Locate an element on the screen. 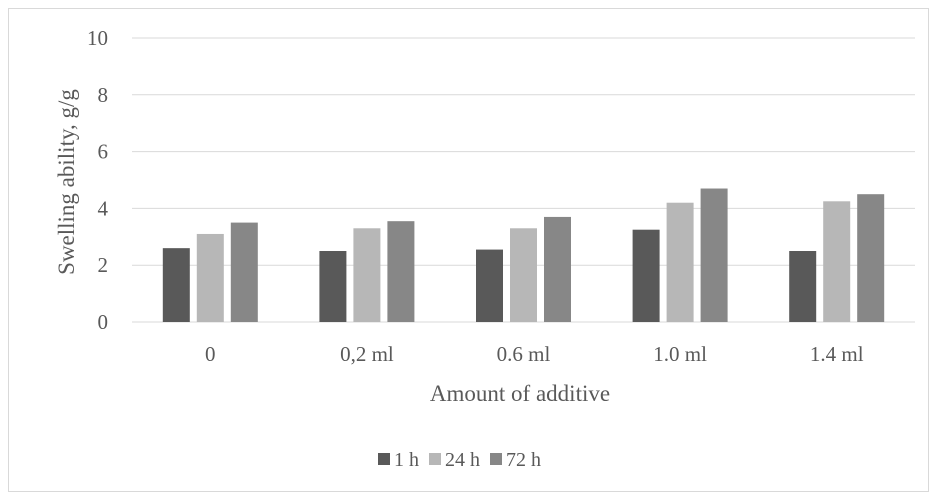  y-tick-label: 8 is located at coordinates (103, 95).